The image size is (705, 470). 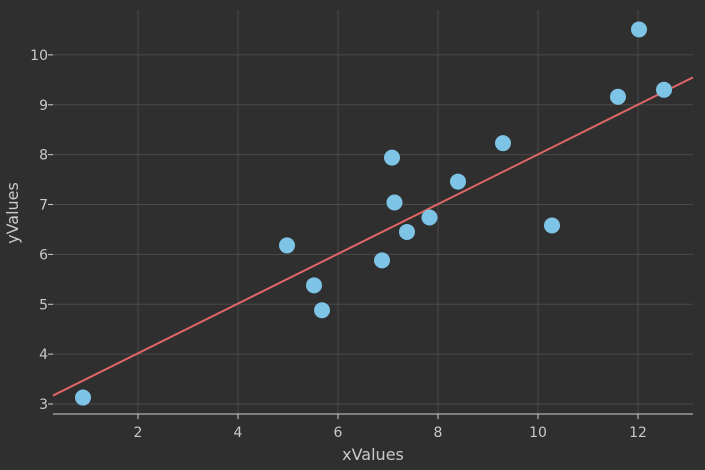 I want to click on y-tick-label: 10, so click(x=39, y=56).